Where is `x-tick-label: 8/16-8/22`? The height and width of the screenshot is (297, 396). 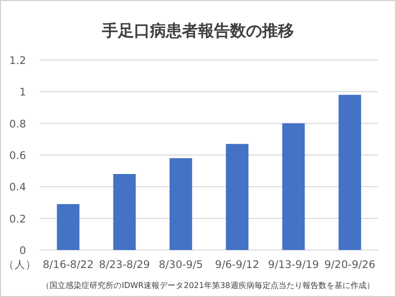 x-tick-label: 8/16-8/22 is located at coordinates (68, 265).